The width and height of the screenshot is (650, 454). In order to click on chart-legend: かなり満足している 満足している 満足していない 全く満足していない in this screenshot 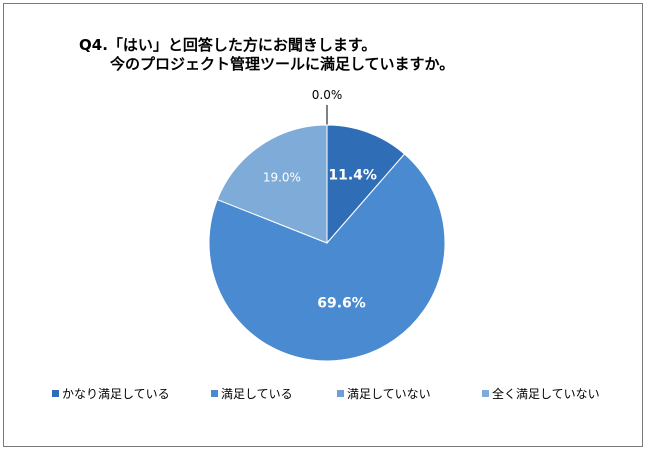, I will do `click(325, 395)`.